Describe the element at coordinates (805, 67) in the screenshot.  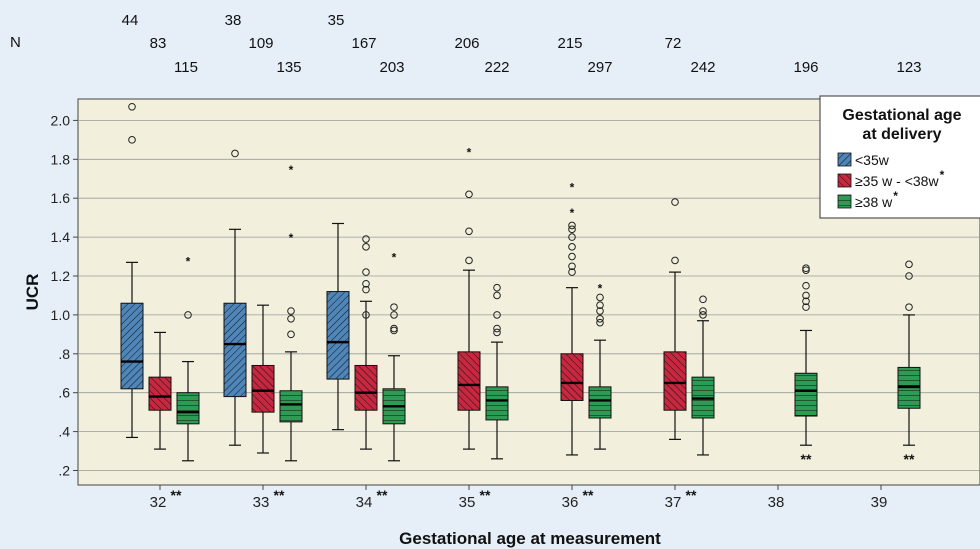
I see `count-label: 196` at that location.